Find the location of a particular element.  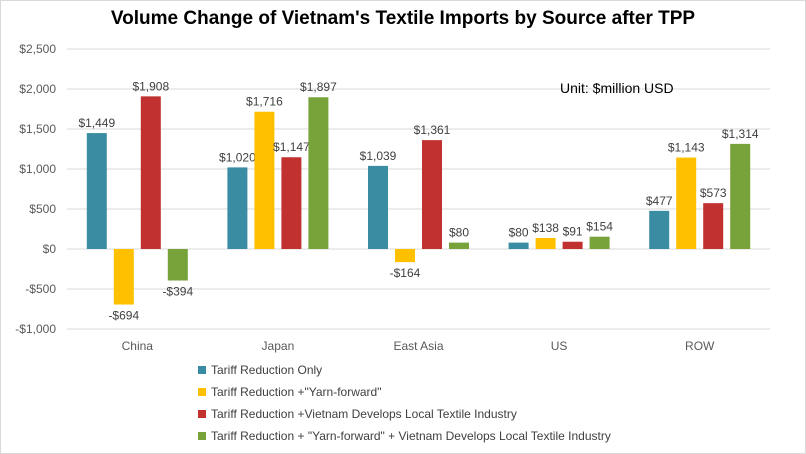

y-tick-label: $1,000 is located at coordinates (37, 169).